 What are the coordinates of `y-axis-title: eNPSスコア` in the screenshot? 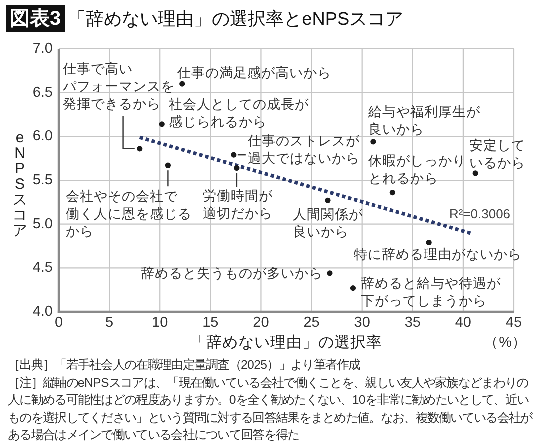 It's located at (20, 185).